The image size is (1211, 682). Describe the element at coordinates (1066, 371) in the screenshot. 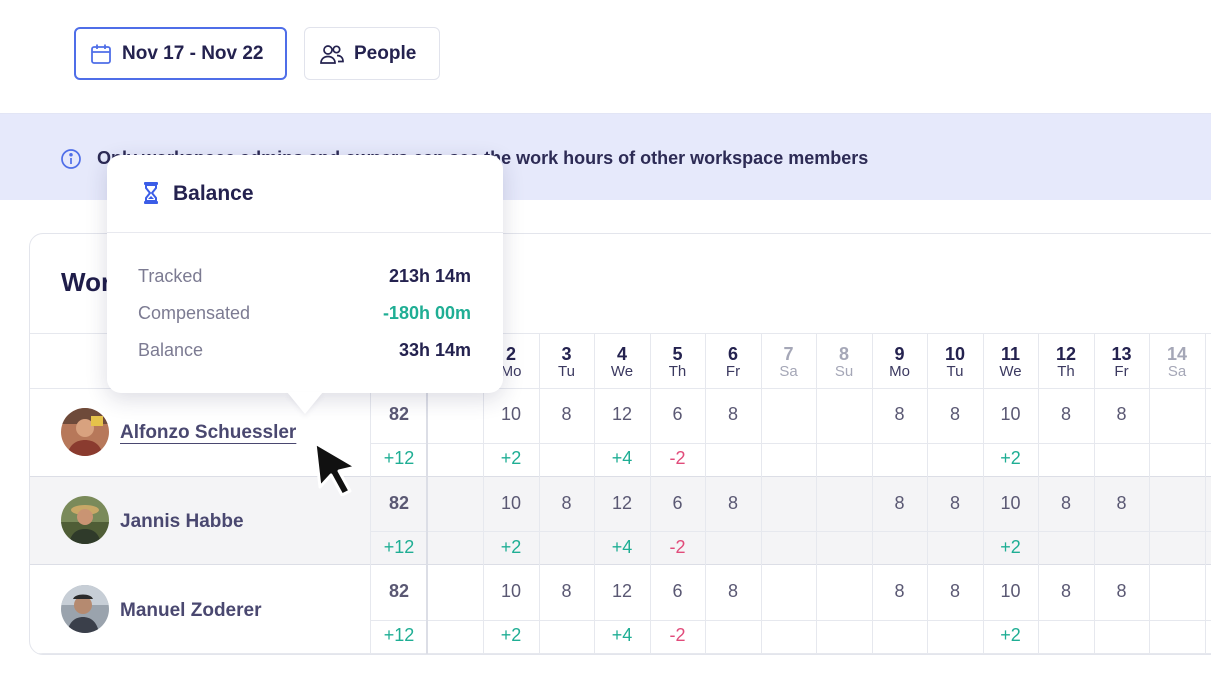

I see `day-name: Th` at that location.